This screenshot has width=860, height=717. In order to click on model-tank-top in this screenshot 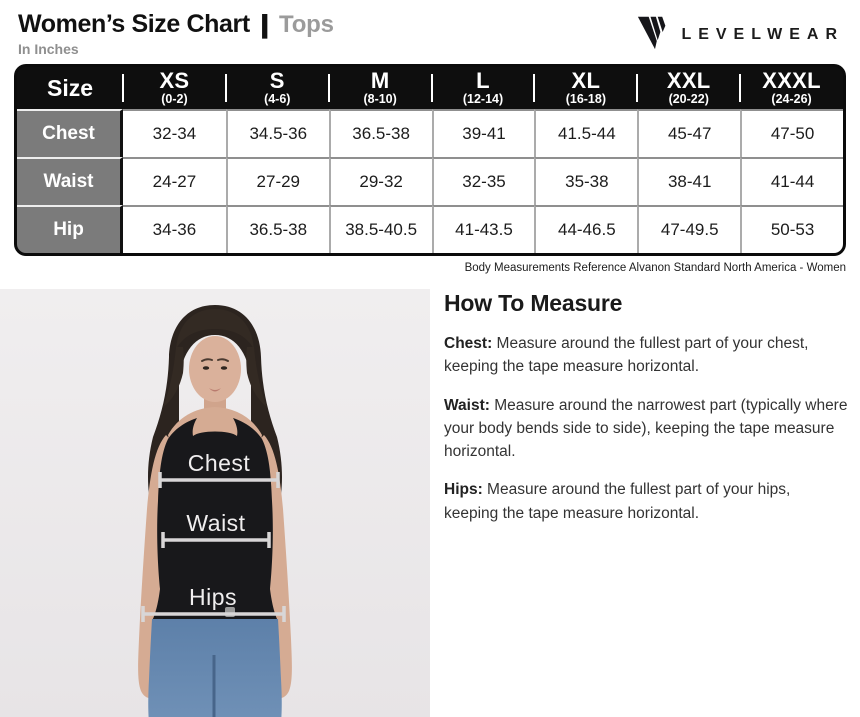, I will do `click(215, 519)`.